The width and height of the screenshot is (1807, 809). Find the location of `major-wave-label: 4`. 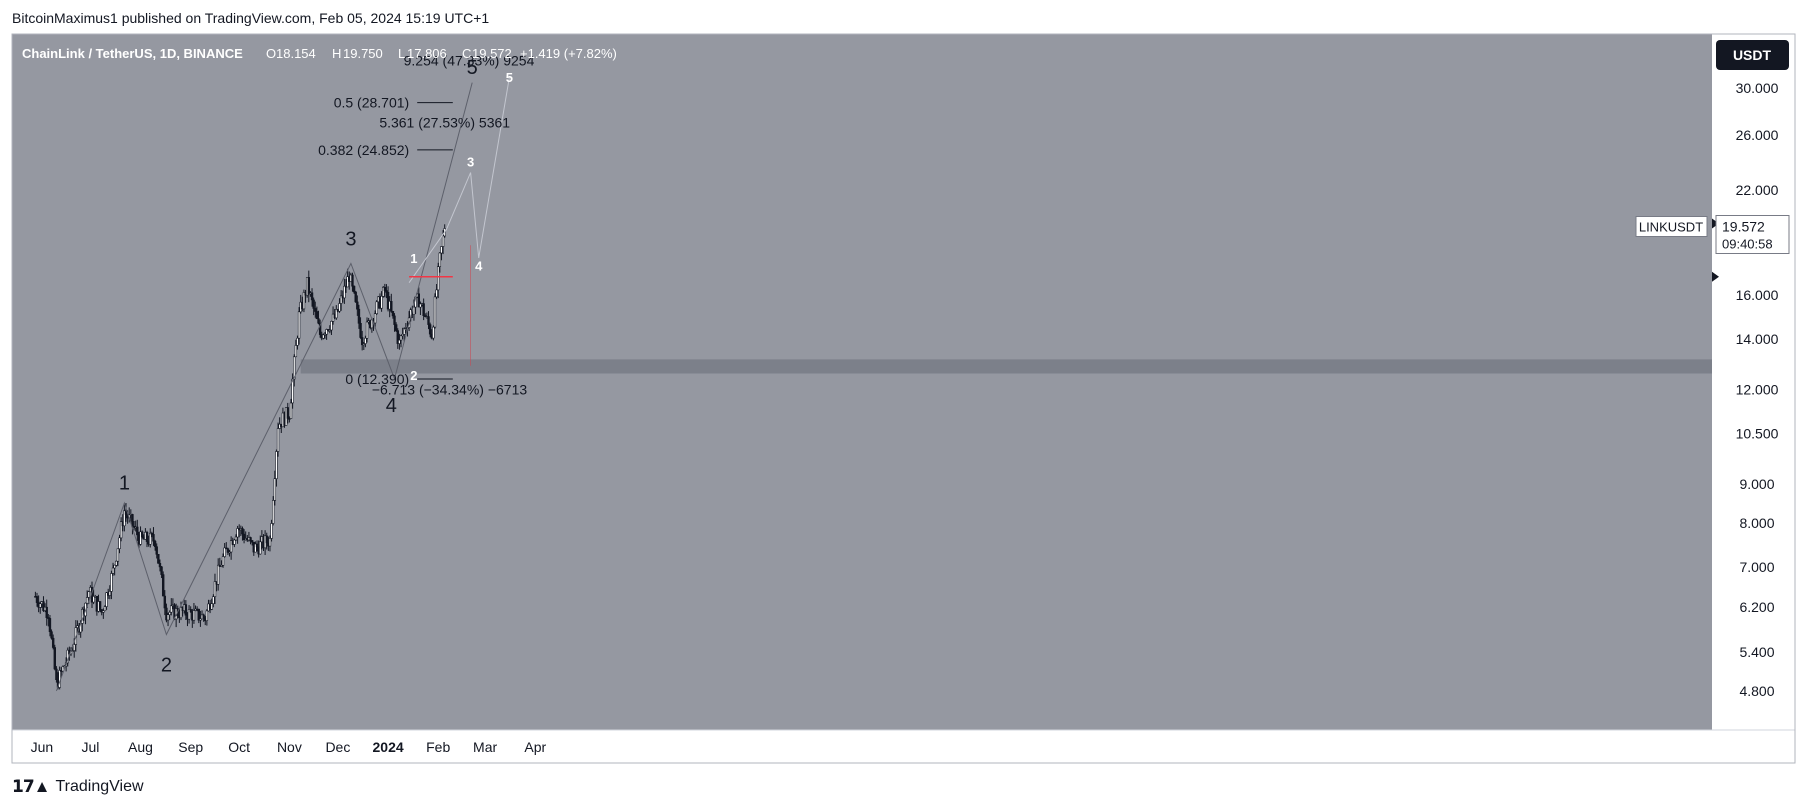

major-wave-label: 4 is located at coordinates (391, 406).